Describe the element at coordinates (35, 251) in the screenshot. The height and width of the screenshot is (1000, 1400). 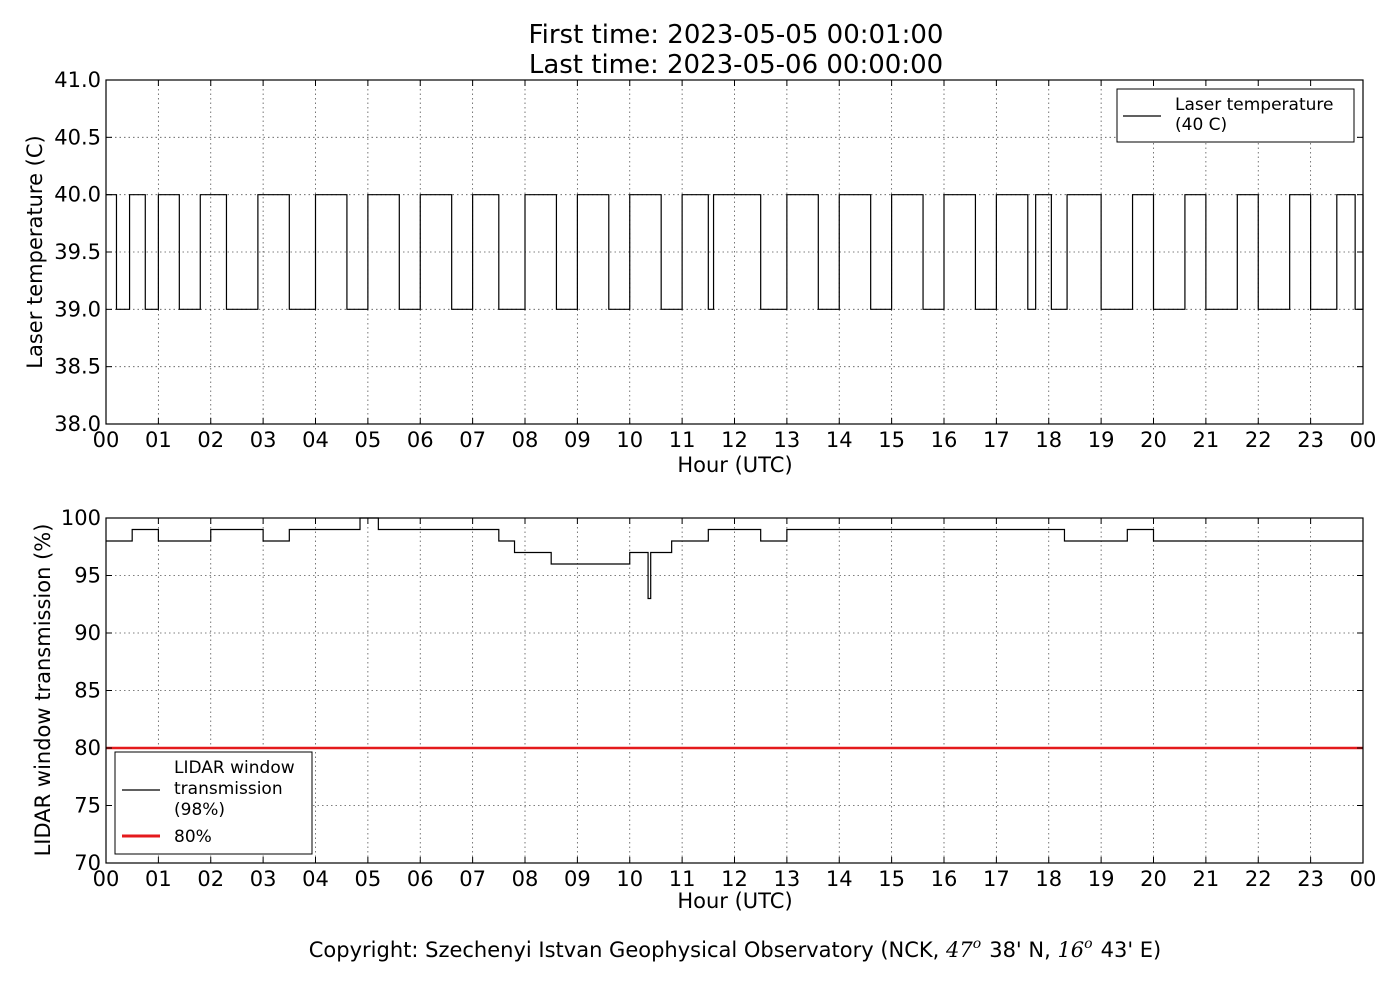
I see `laser-temperature-ylabel: Laser temperature (C)` at that location.